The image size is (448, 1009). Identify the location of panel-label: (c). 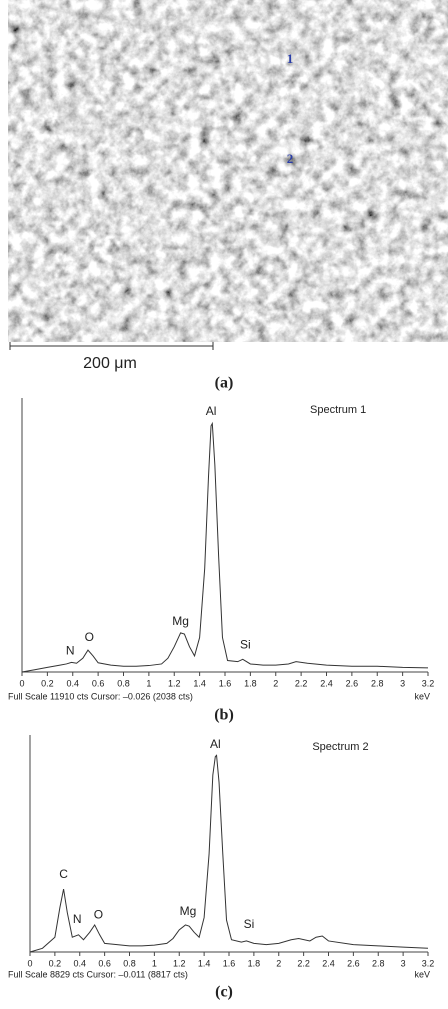
(224, 992).